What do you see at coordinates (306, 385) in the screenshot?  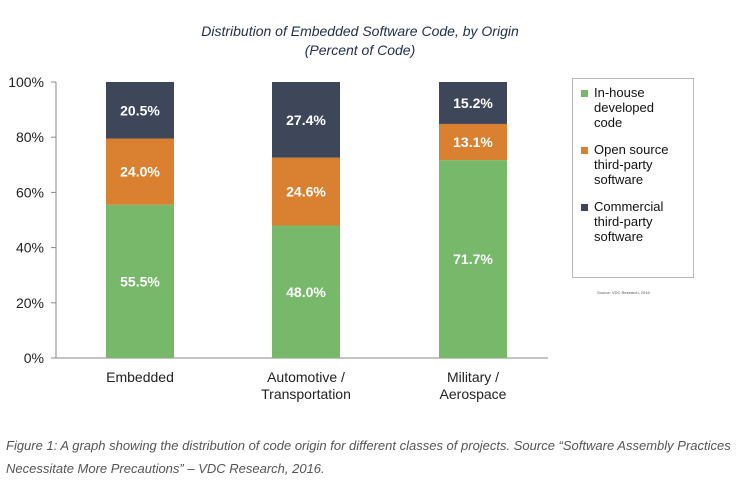 I see `x-tick-label: Automotive / Transportation` at bounding box center [306, 385].